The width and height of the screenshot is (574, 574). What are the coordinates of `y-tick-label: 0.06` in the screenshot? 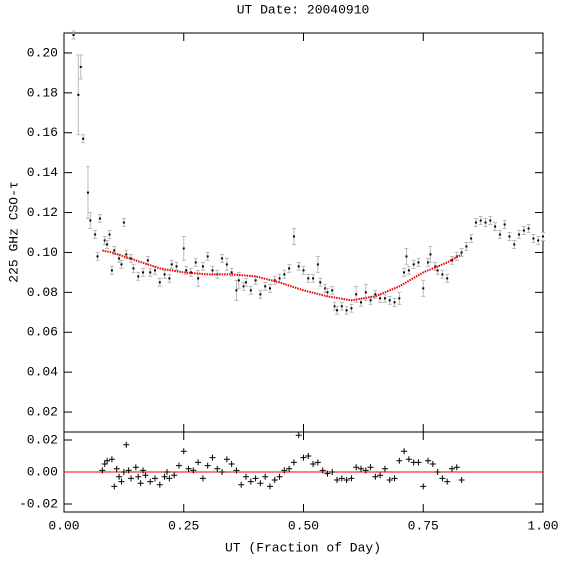 It's located at (42, 332).